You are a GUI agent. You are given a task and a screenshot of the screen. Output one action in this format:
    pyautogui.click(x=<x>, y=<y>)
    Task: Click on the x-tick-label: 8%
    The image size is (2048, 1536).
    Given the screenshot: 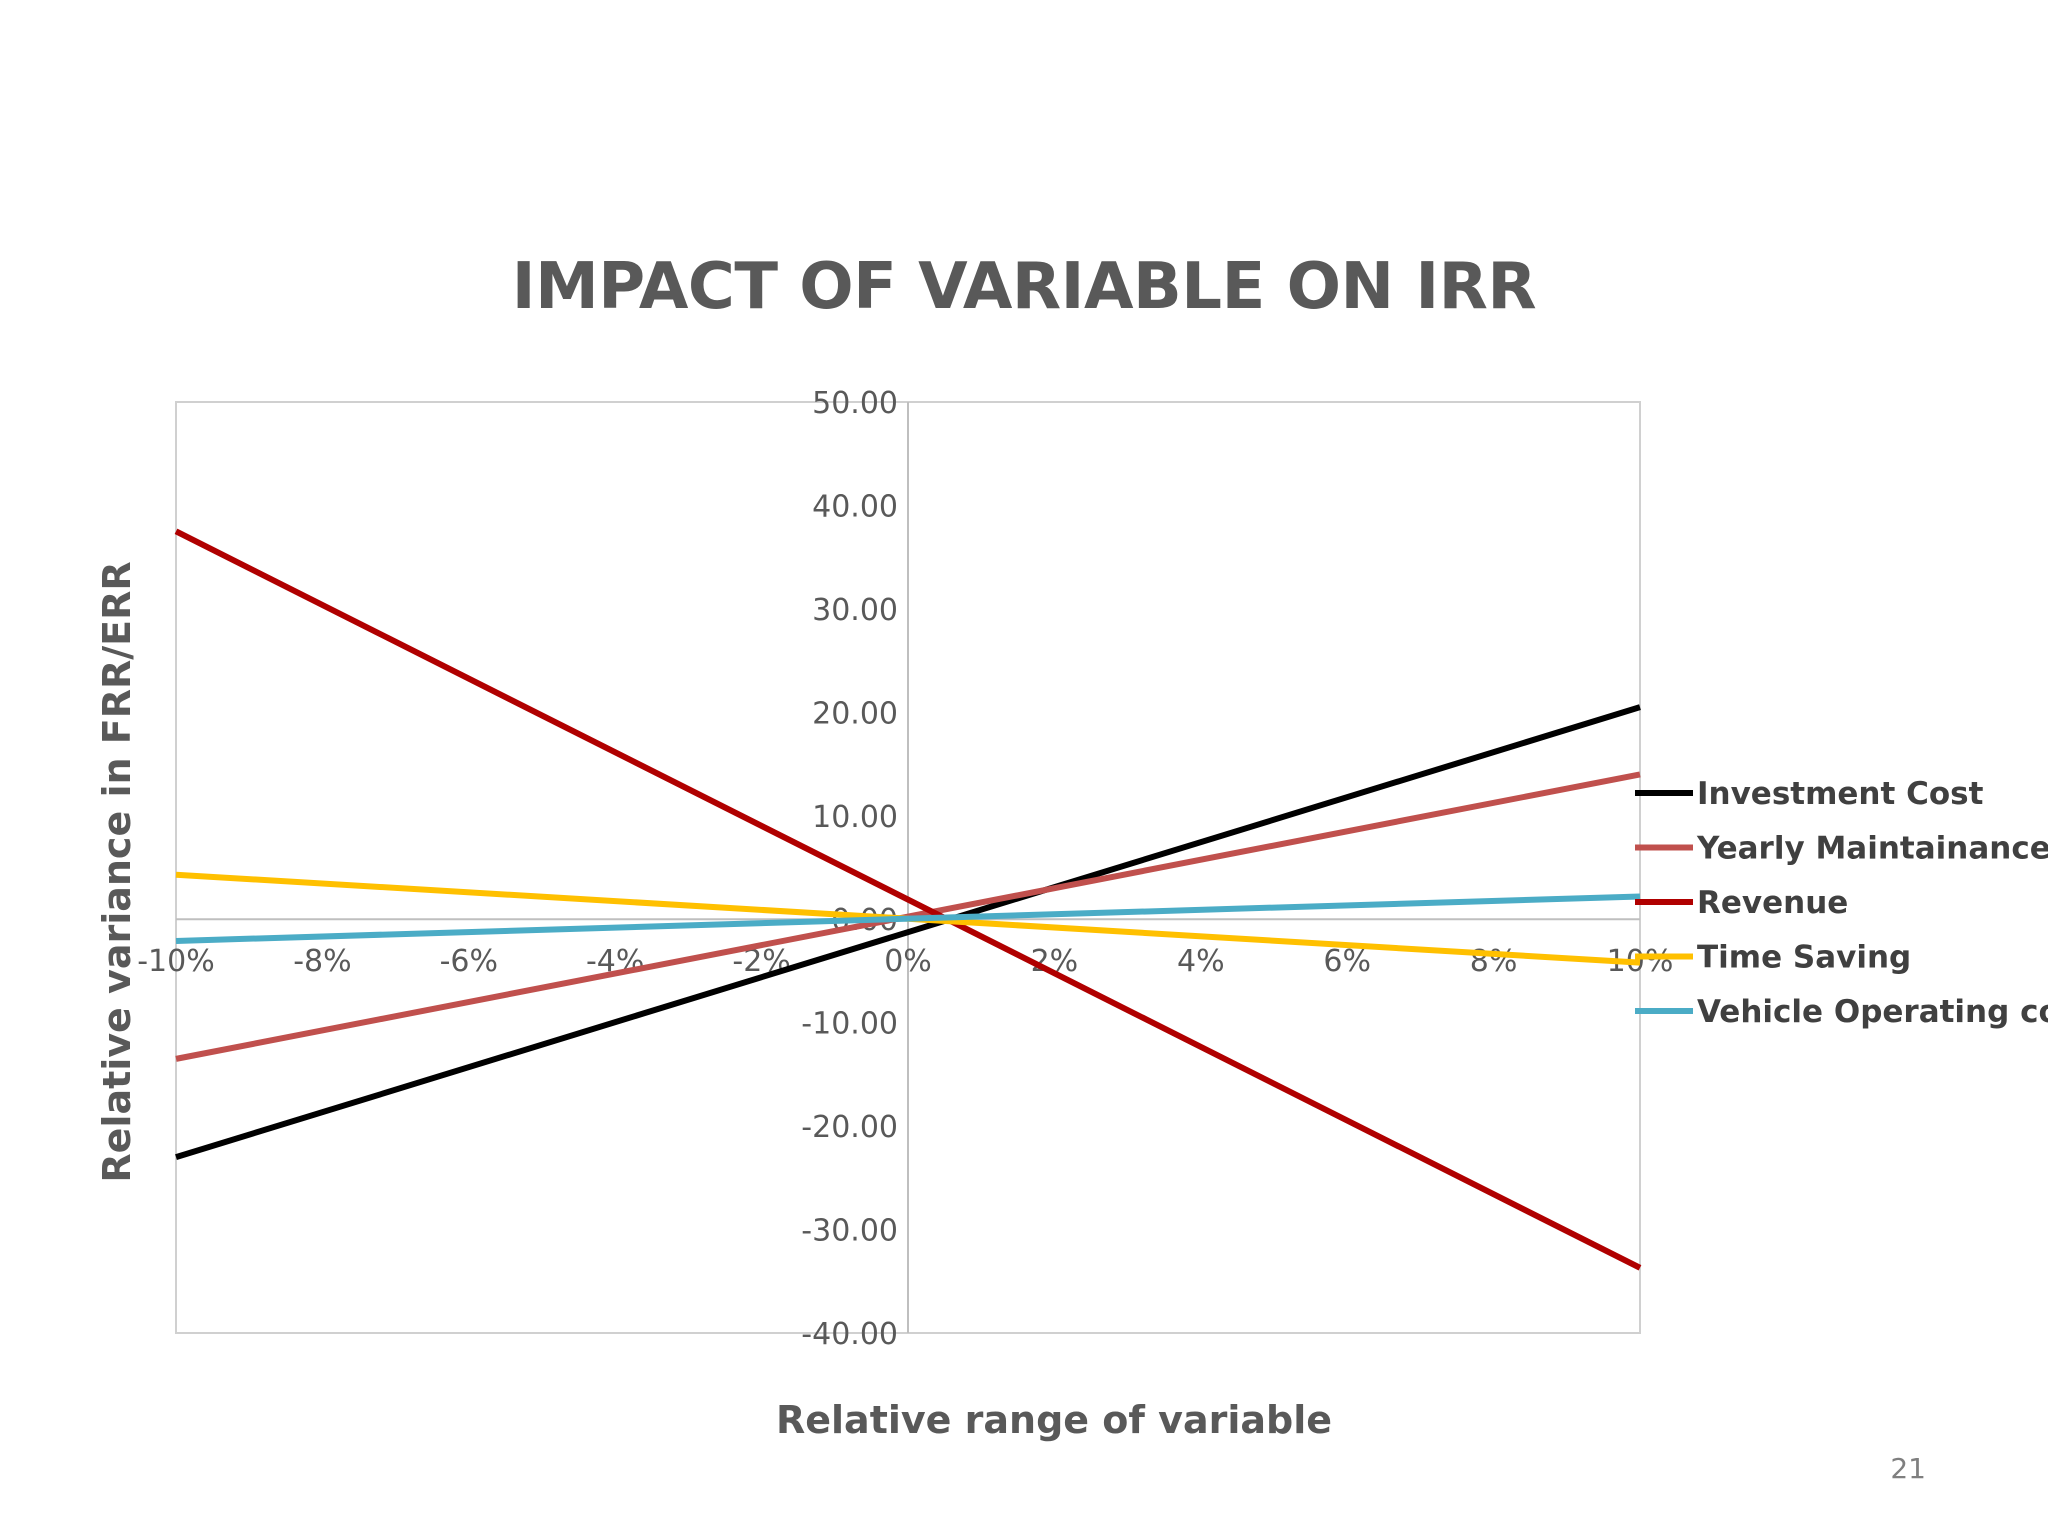 What is the action you would take?
    pyautogui.click(x=1494, y=961)
    